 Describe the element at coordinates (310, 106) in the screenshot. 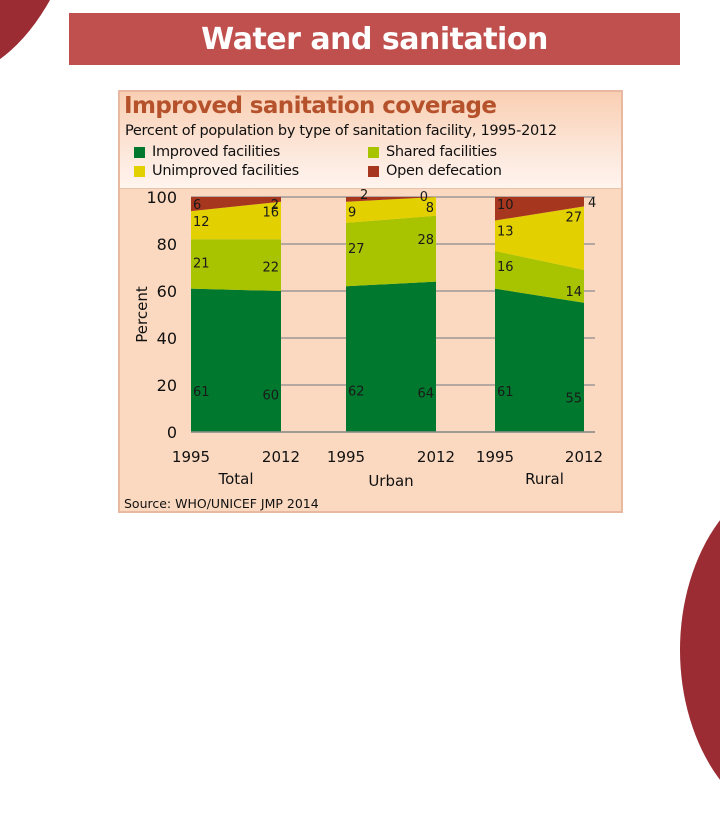

I see `chart-title: Improved sanitation coverage` at that location.